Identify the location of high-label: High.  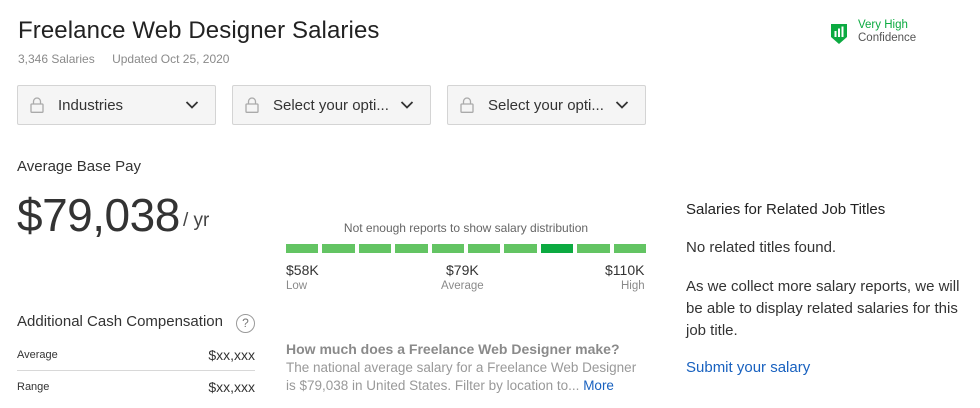
(633, 286).